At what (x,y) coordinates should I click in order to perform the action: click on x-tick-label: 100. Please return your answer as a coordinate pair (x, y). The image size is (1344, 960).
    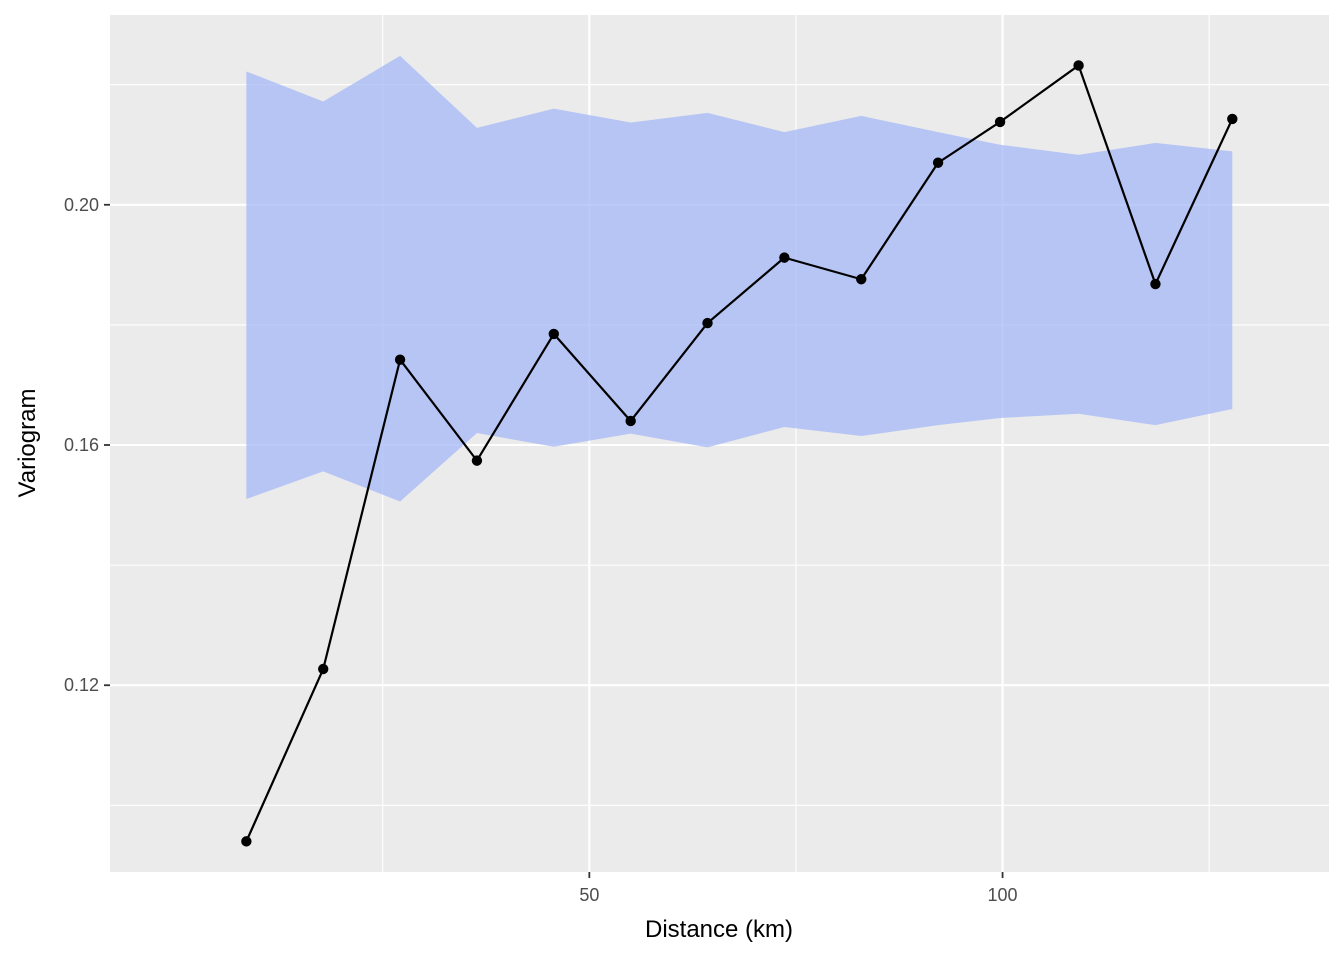
    Looking at the image, I should click on (1003, 895).